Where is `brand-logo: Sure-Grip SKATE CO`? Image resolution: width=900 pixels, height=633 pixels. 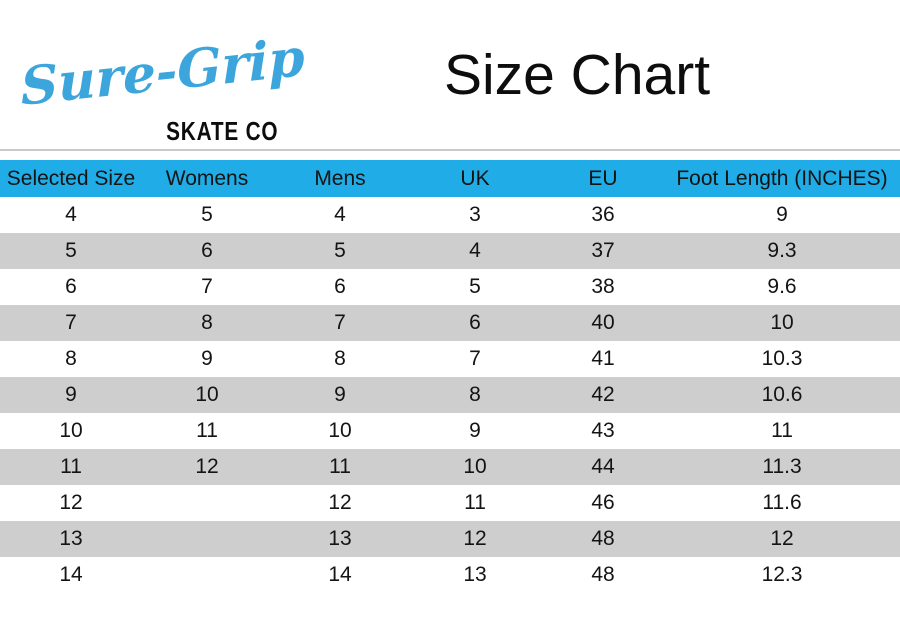 brand-logo: Sure-Grip SKATE CO is located at coordinates (160, 83).